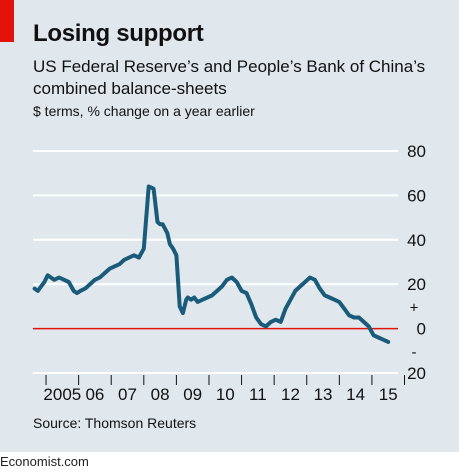  What do you see at coordinates (323, 394) in the screenshot?
I see `x-tick-label: 13` at bounding box center [323, 394].